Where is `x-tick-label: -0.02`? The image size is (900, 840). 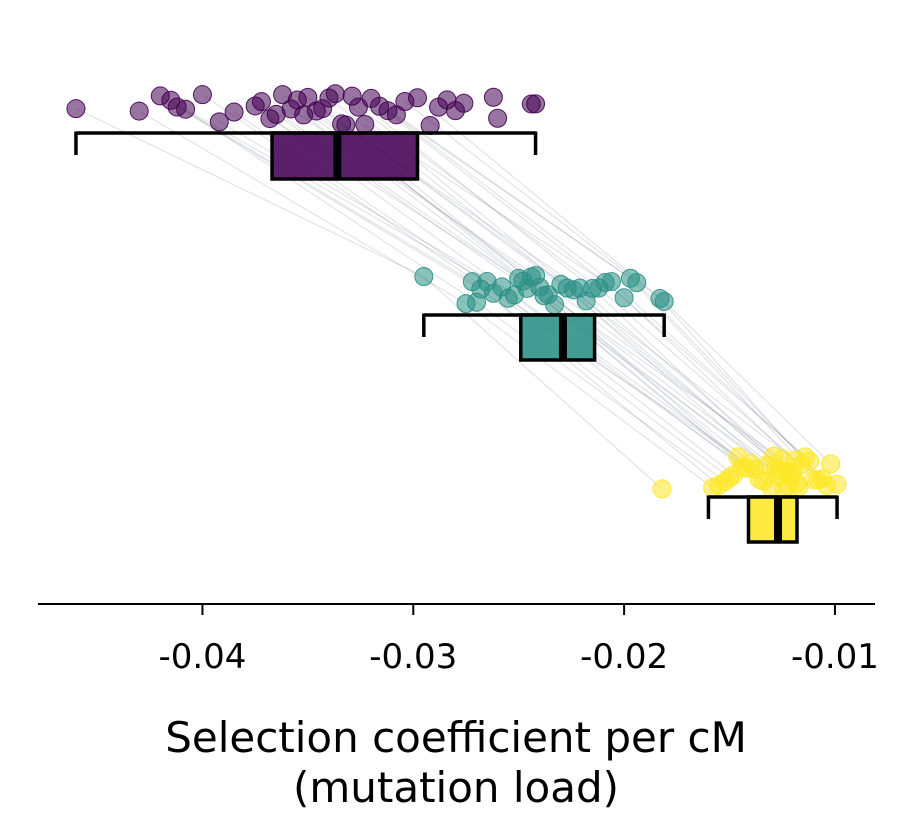
x-tick-label: -0.02 is located at coordinates (624, 657).